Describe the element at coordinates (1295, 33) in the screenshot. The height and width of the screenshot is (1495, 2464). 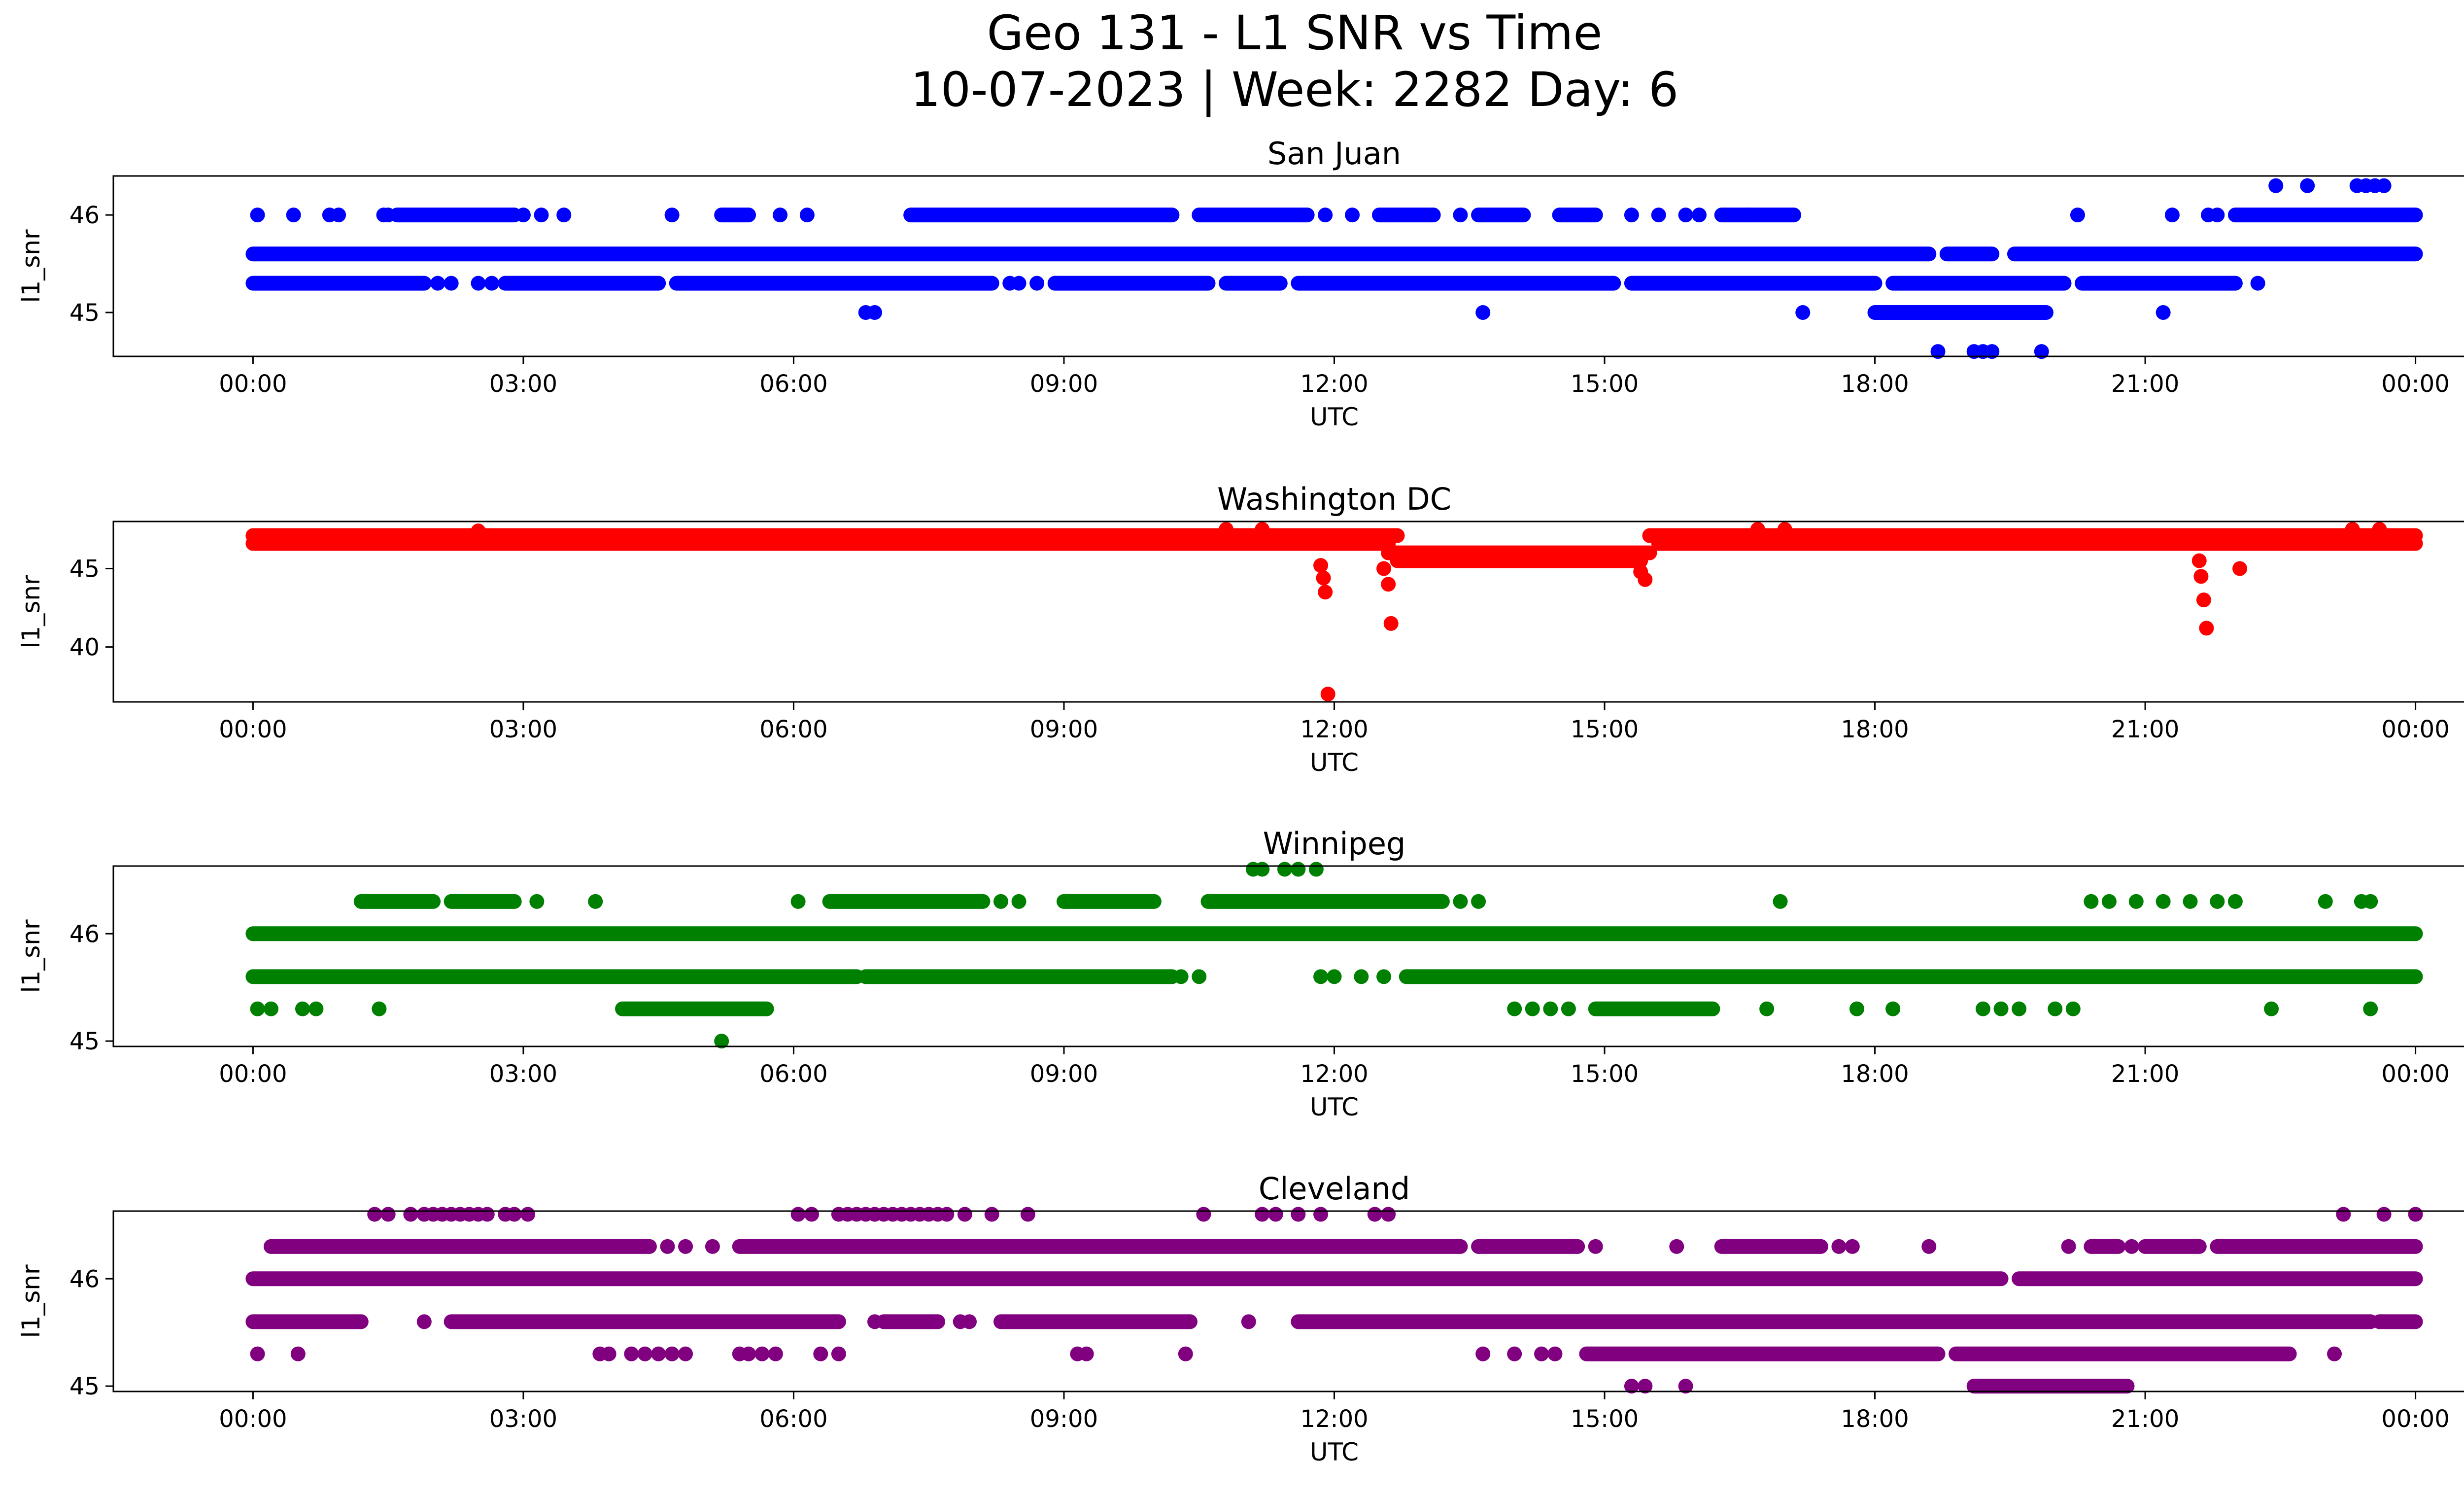
I see `figure-title-line1: Geo 131 - L1 SNR vs Time` at that location.